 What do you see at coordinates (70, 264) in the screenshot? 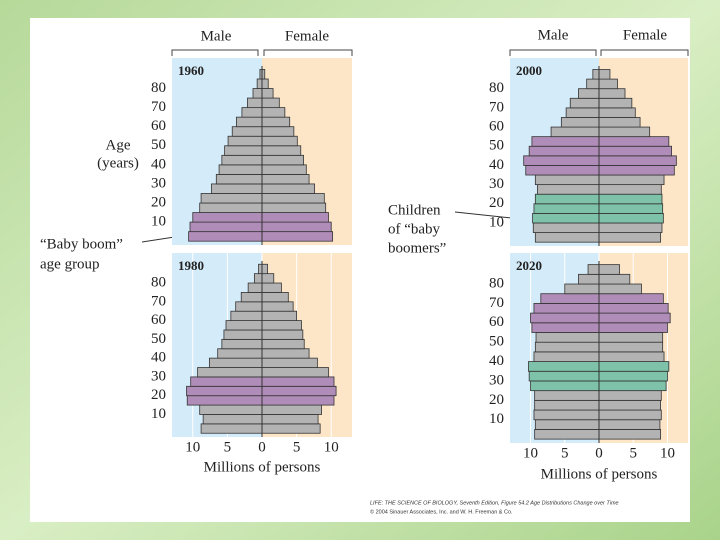
I see `annotation: age group` at bounding box center [70, 264].